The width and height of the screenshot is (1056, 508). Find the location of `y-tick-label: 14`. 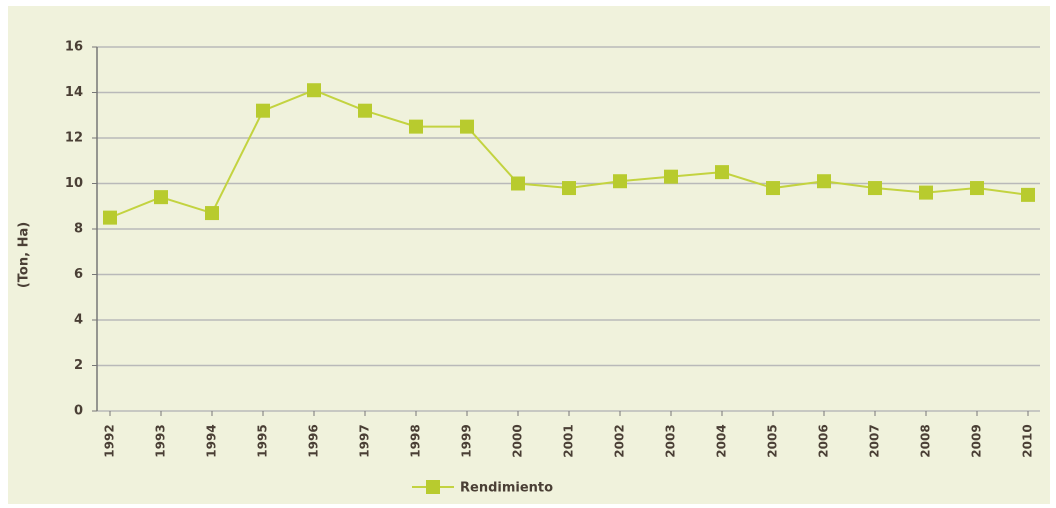

y-tick-label: 14 is located at coordinates (74, 92).